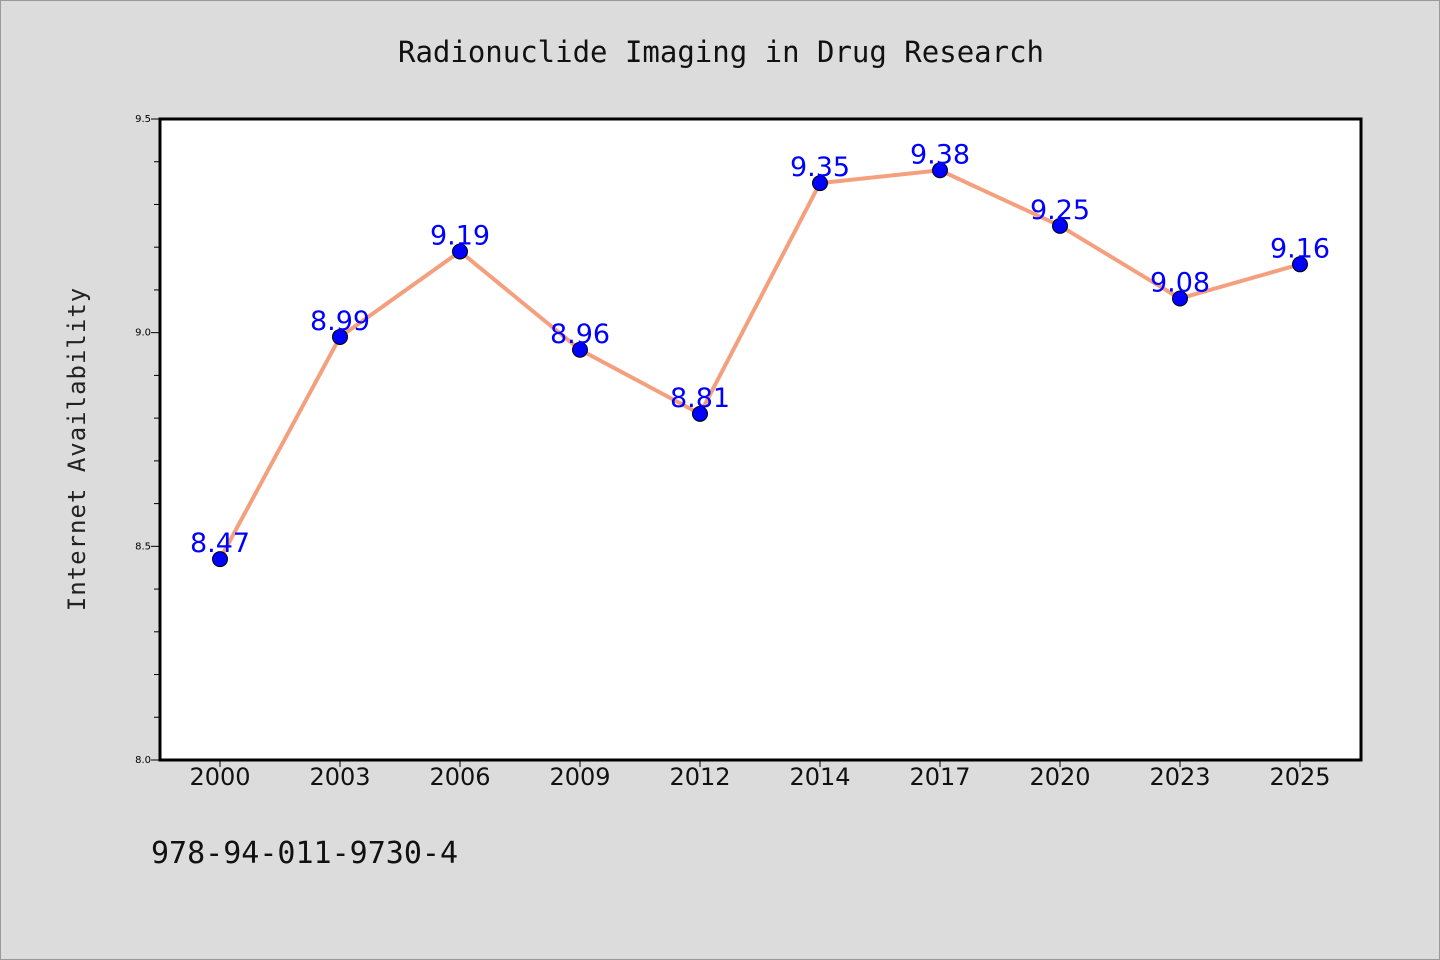 The image size is (1440, 960). Describe the element at coordinates (305, 853) in the screenshot. I see `isbn-text: 978-94-011-9730-4` at that location.